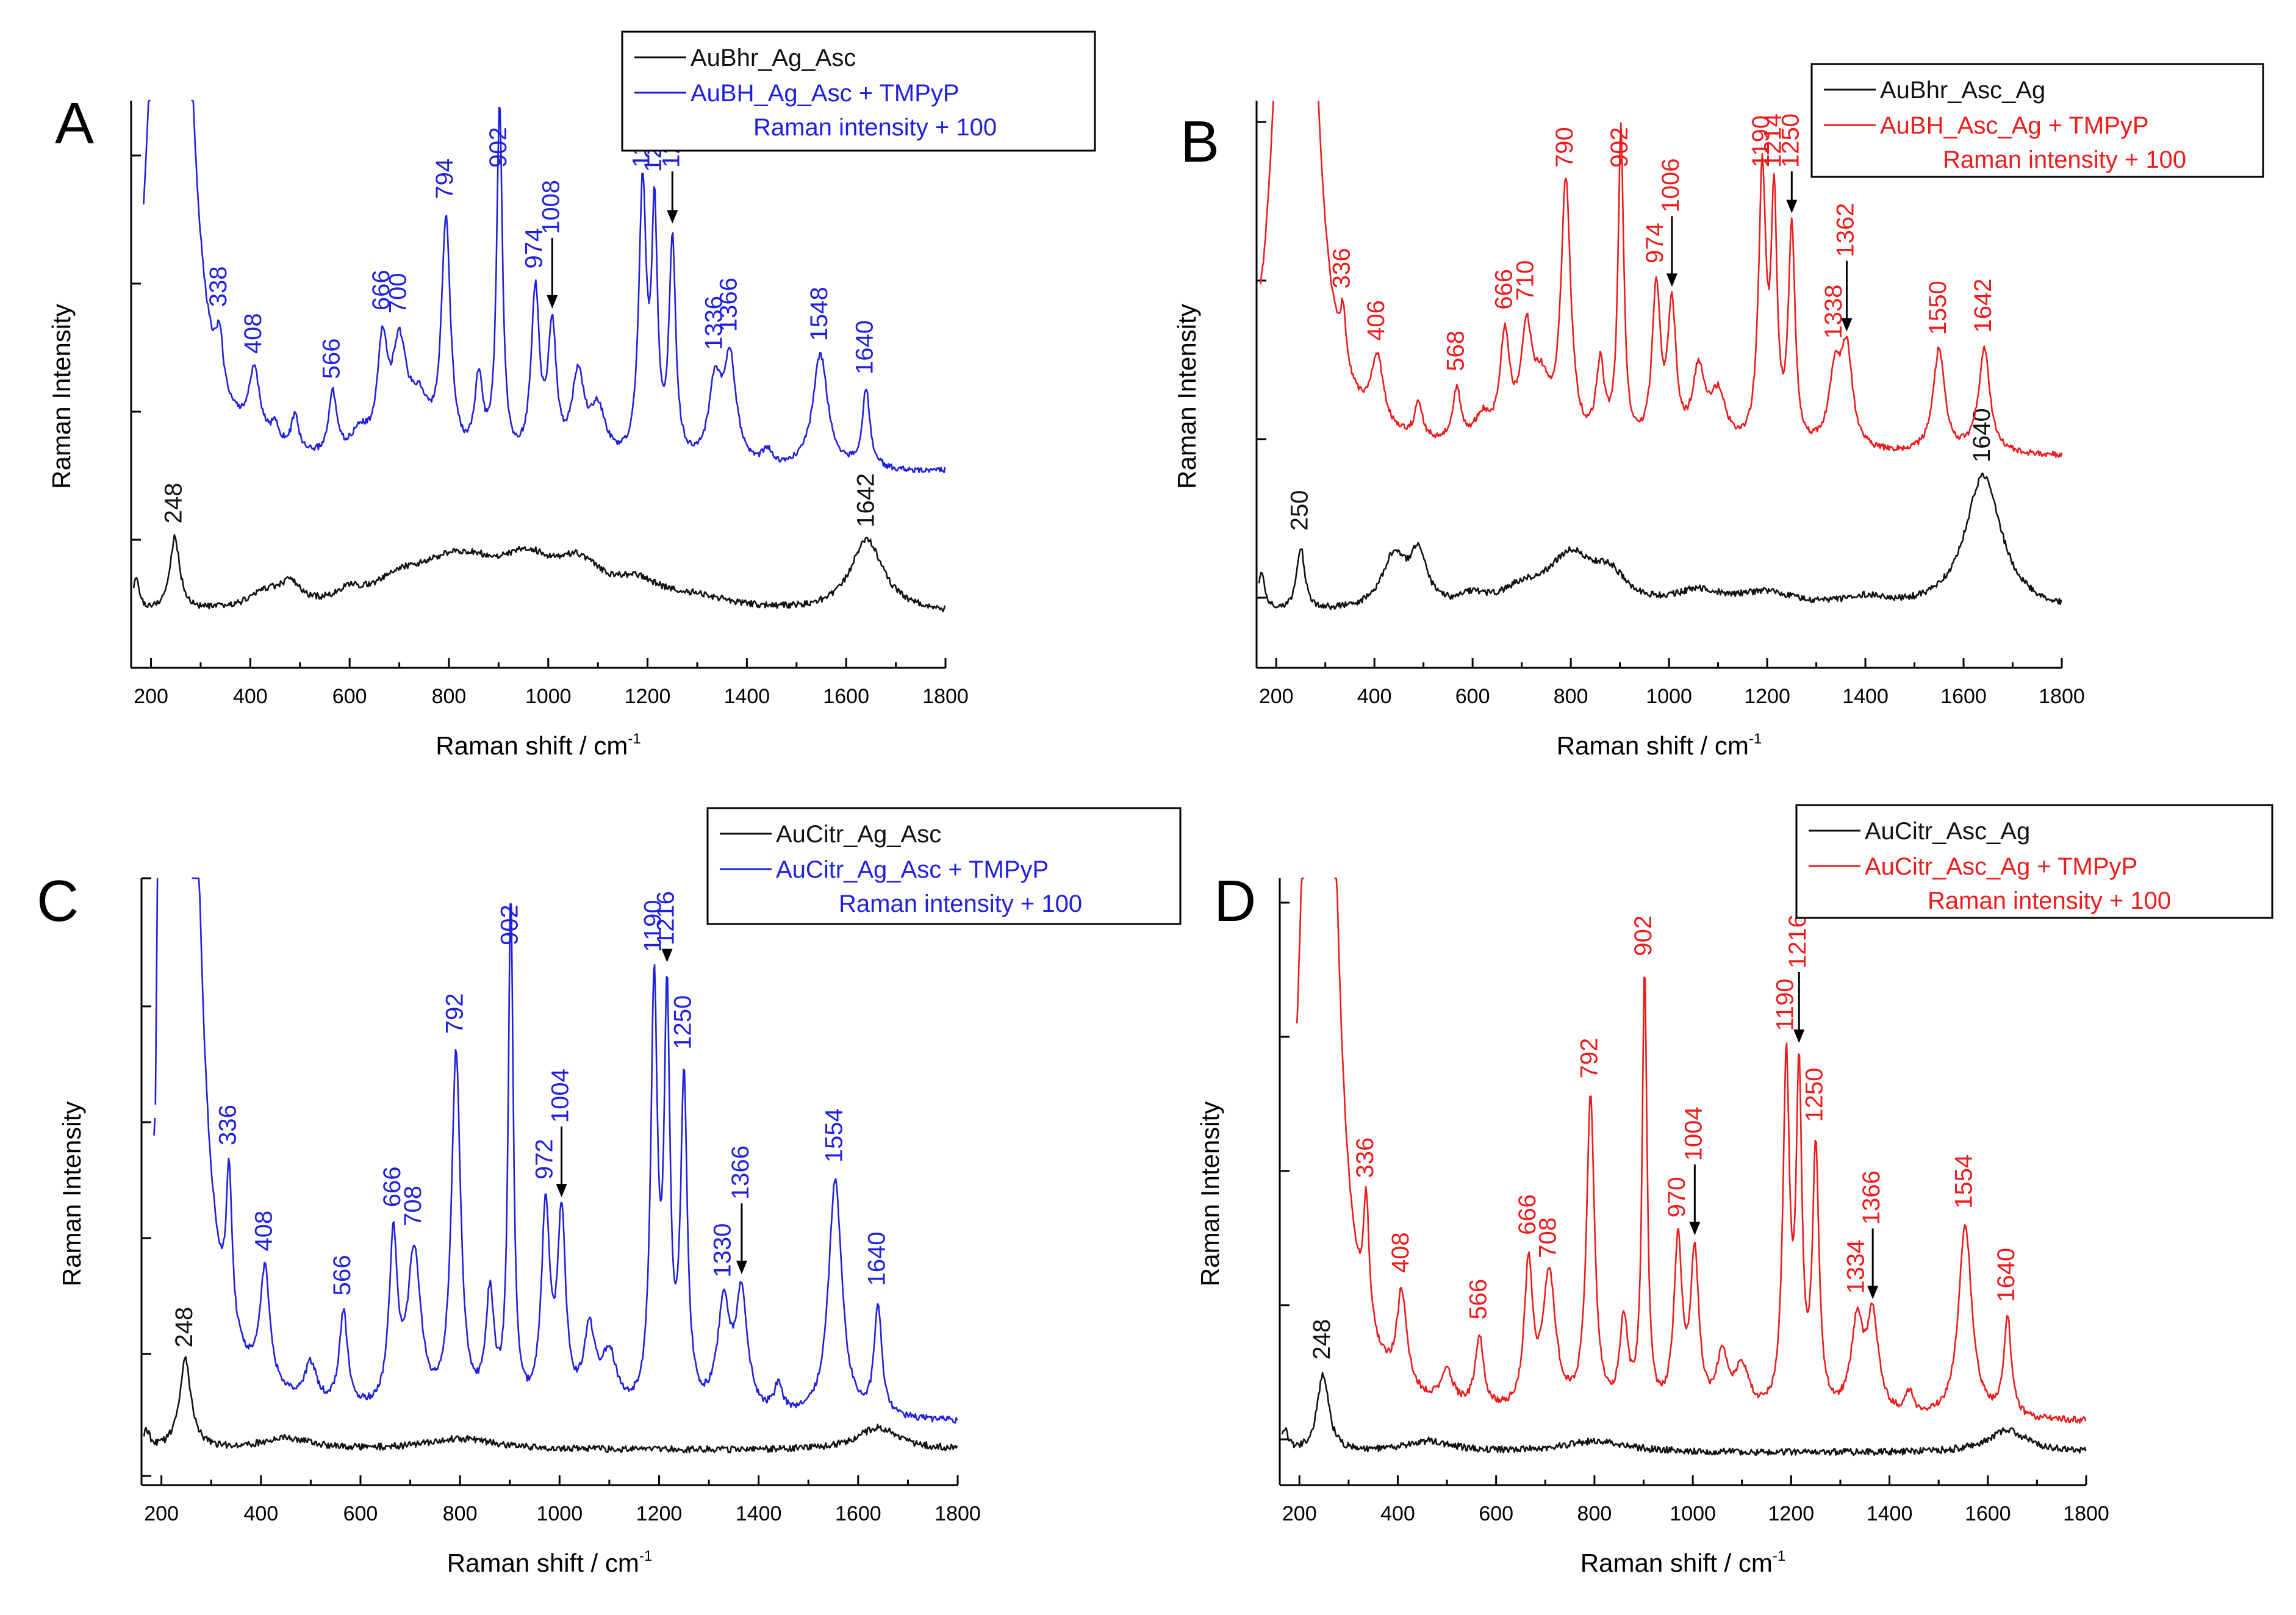 This screenshot has width=2296, height=1615. I want to click on legend-entry: AuBH_Ag_Asc + TMPyP, so click(826, 93).